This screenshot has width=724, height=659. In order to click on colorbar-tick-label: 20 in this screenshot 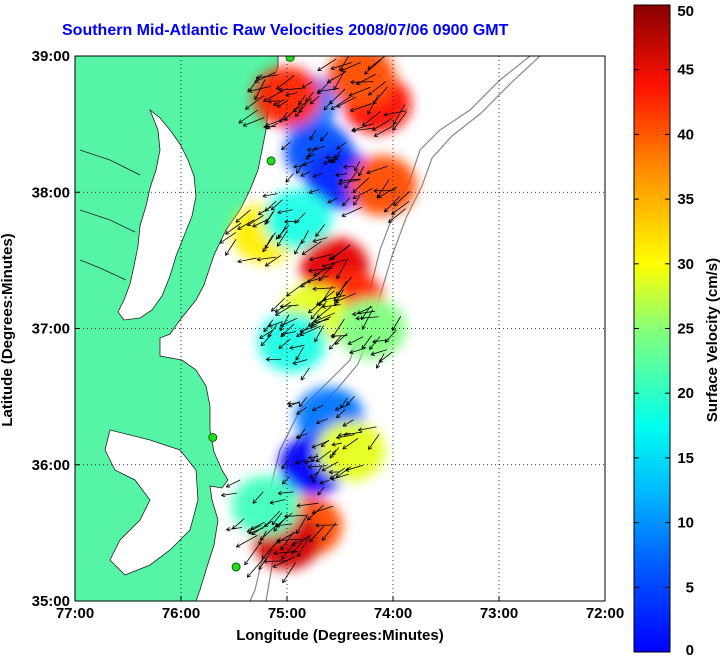, I will do `click(685, 393)`.